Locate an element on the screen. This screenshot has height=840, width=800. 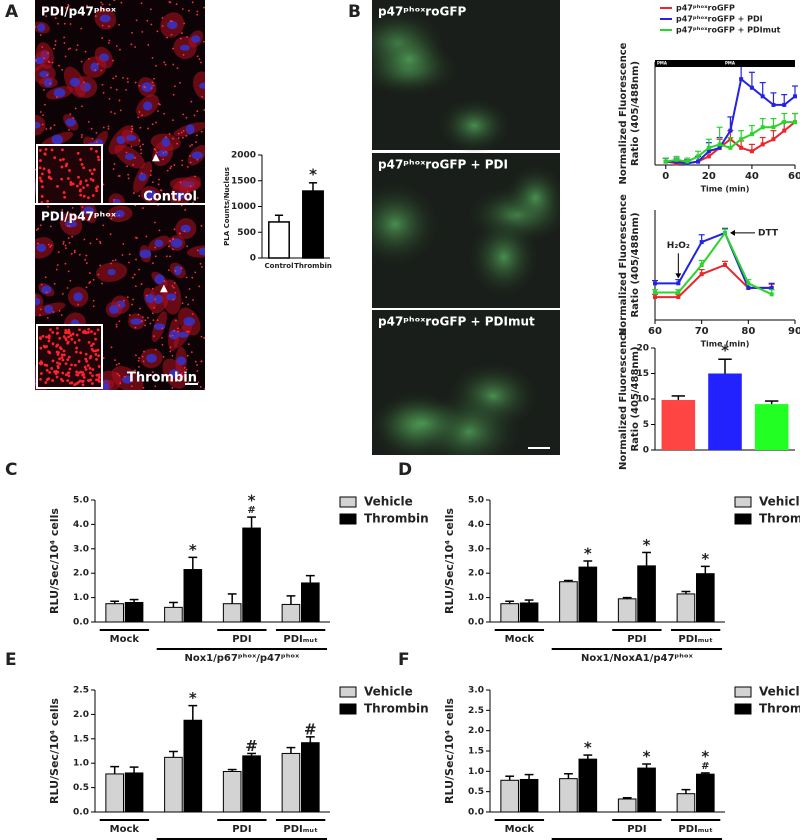
significance-mark: * is located at coordinates (725, 351).